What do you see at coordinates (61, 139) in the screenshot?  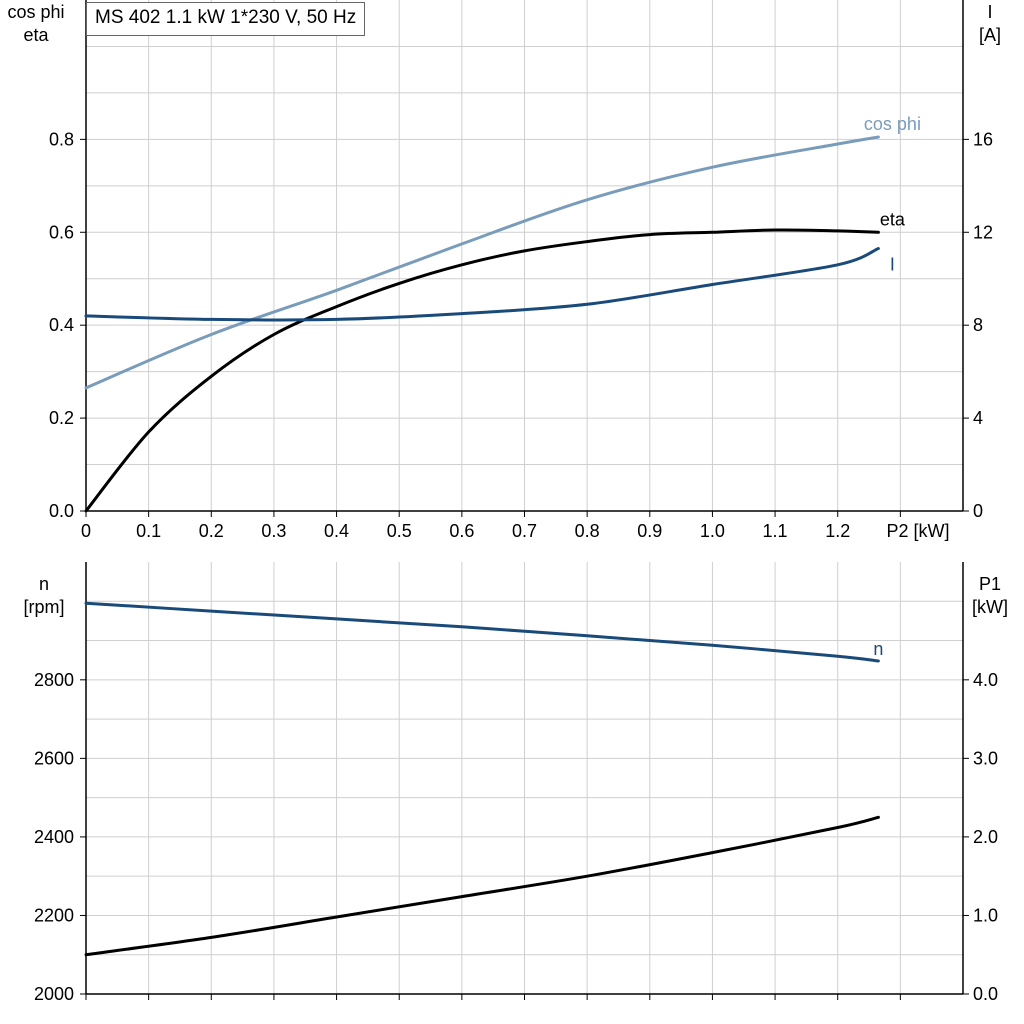 I see `y-left-tick-label: 0.8` at bounding box center [61, 139].